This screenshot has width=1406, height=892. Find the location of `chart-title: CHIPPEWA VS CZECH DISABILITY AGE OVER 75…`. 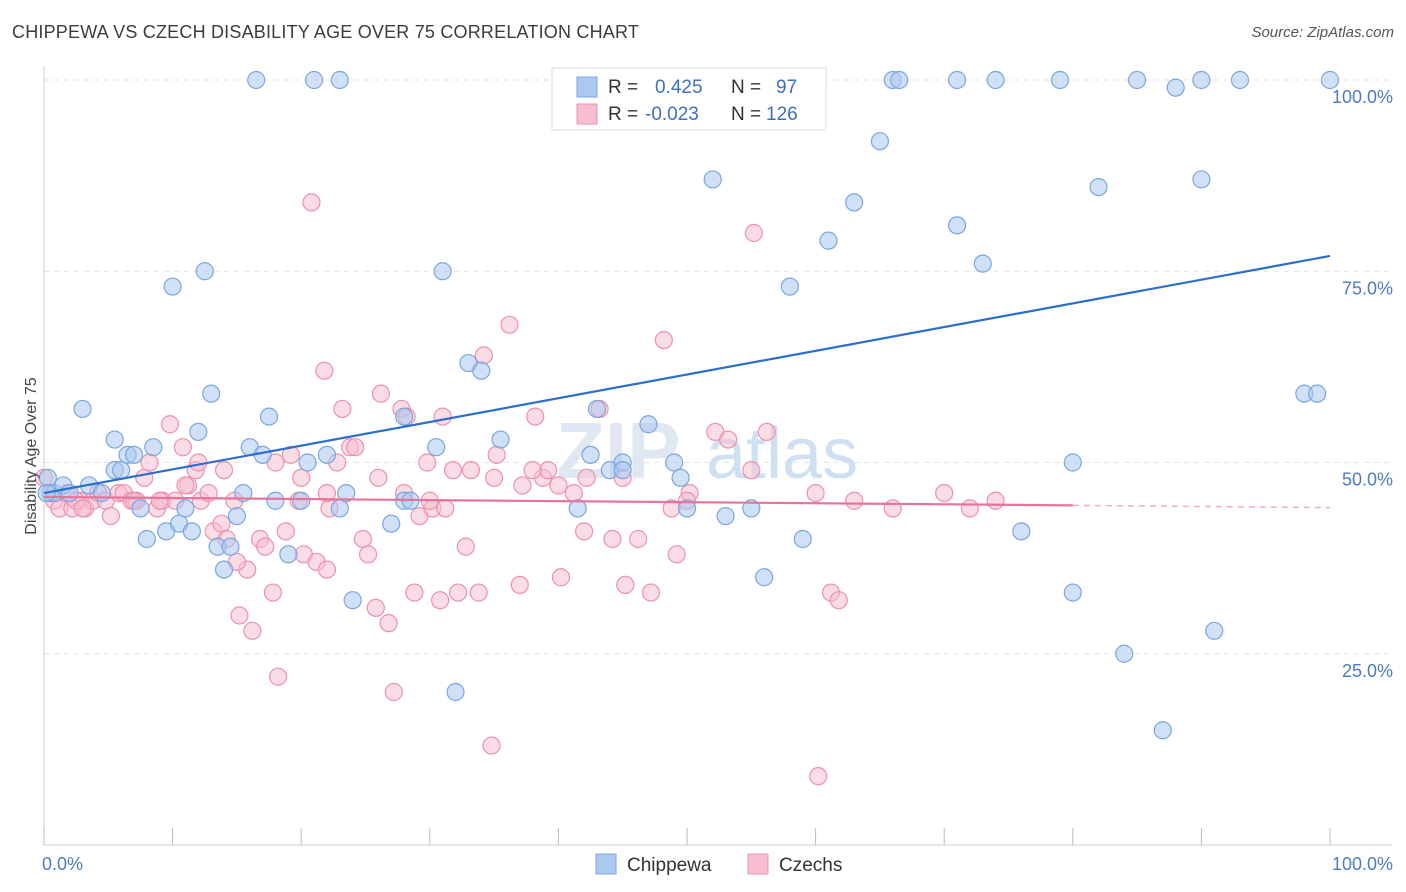

chart-title: CHIPPEWA VS CZECH DISABILITY AGE OVER 75… is located at coordinates (326, 32).